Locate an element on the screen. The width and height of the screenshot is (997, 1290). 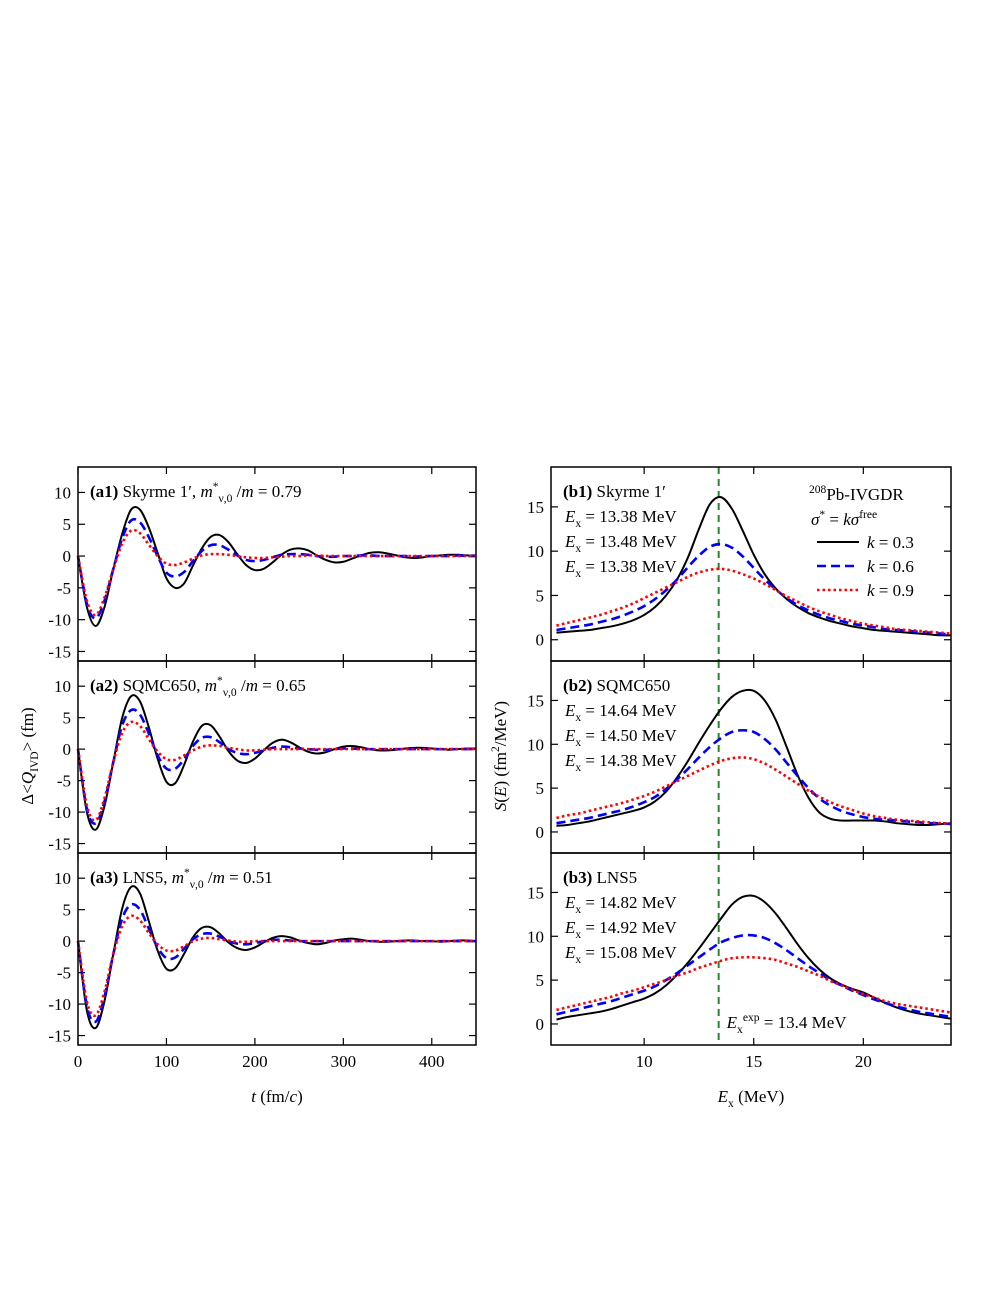
text-segment: ) (fm is located at coordinates (500, 769).